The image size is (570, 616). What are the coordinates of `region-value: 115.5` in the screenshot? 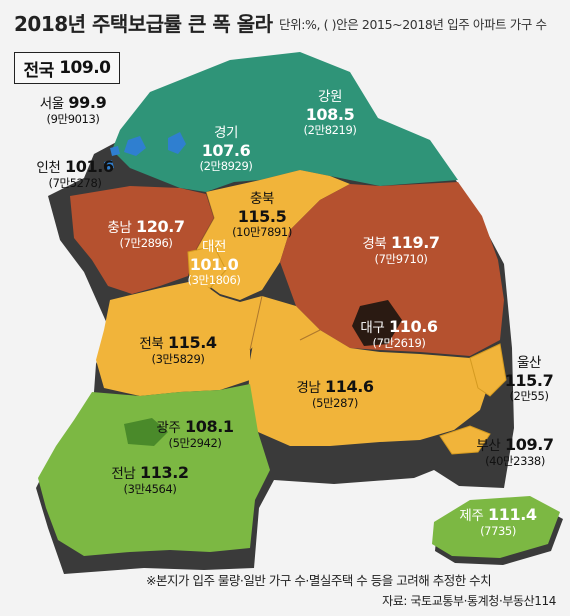 It's located at (262, 216).